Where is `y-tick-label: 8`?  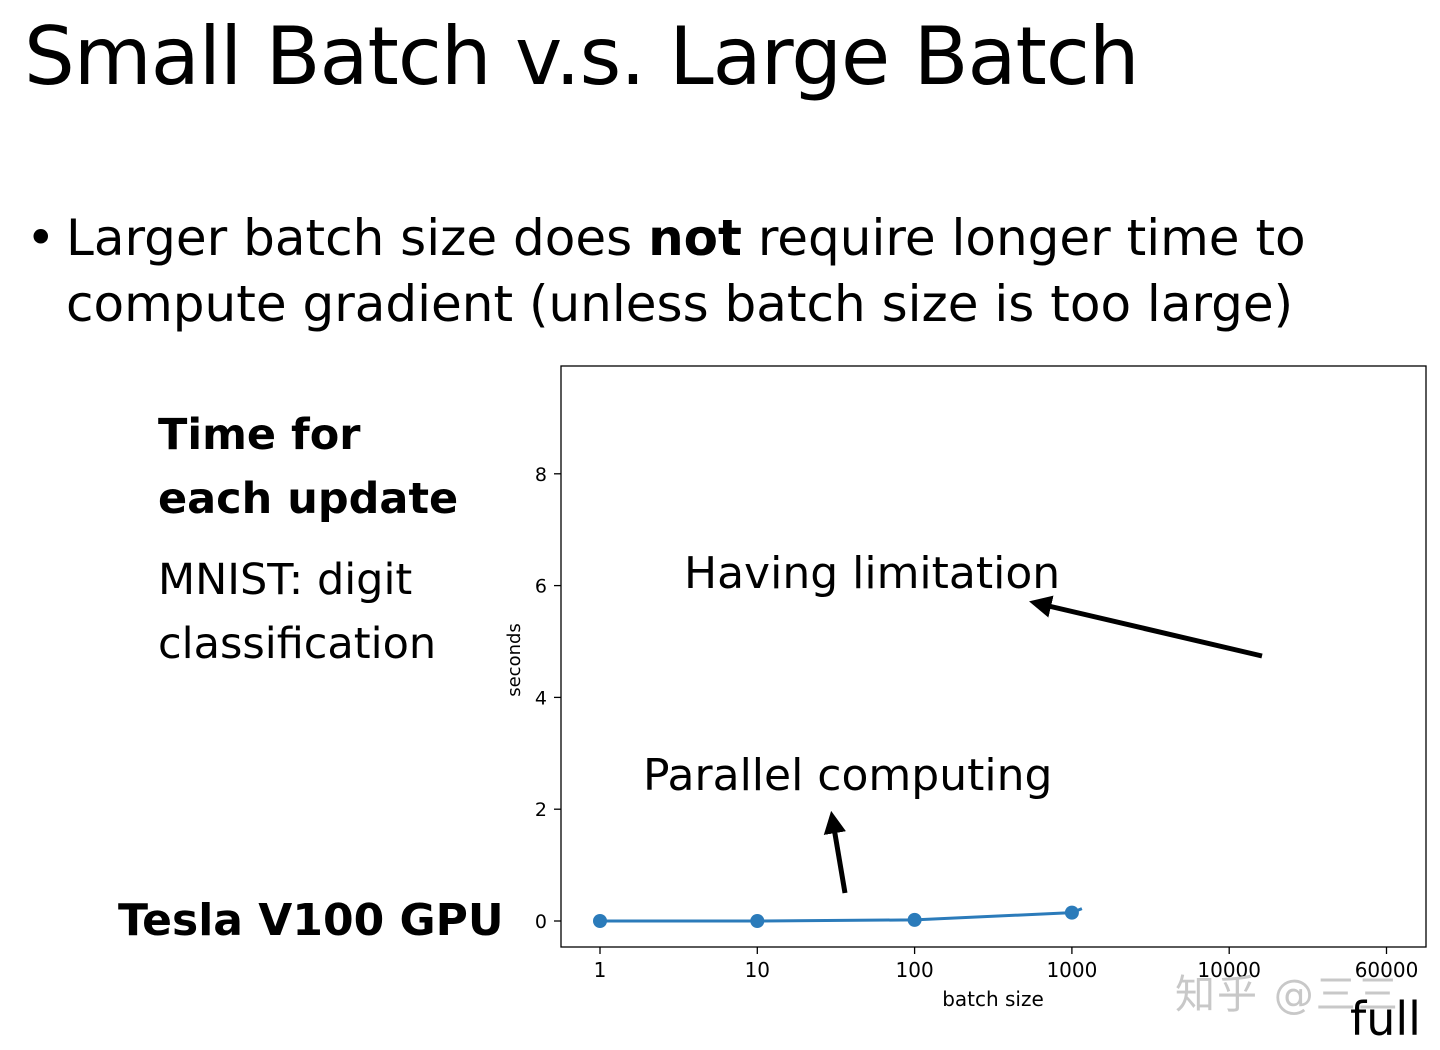 y-tick-label: 8 is located at coordinates (541, 475).